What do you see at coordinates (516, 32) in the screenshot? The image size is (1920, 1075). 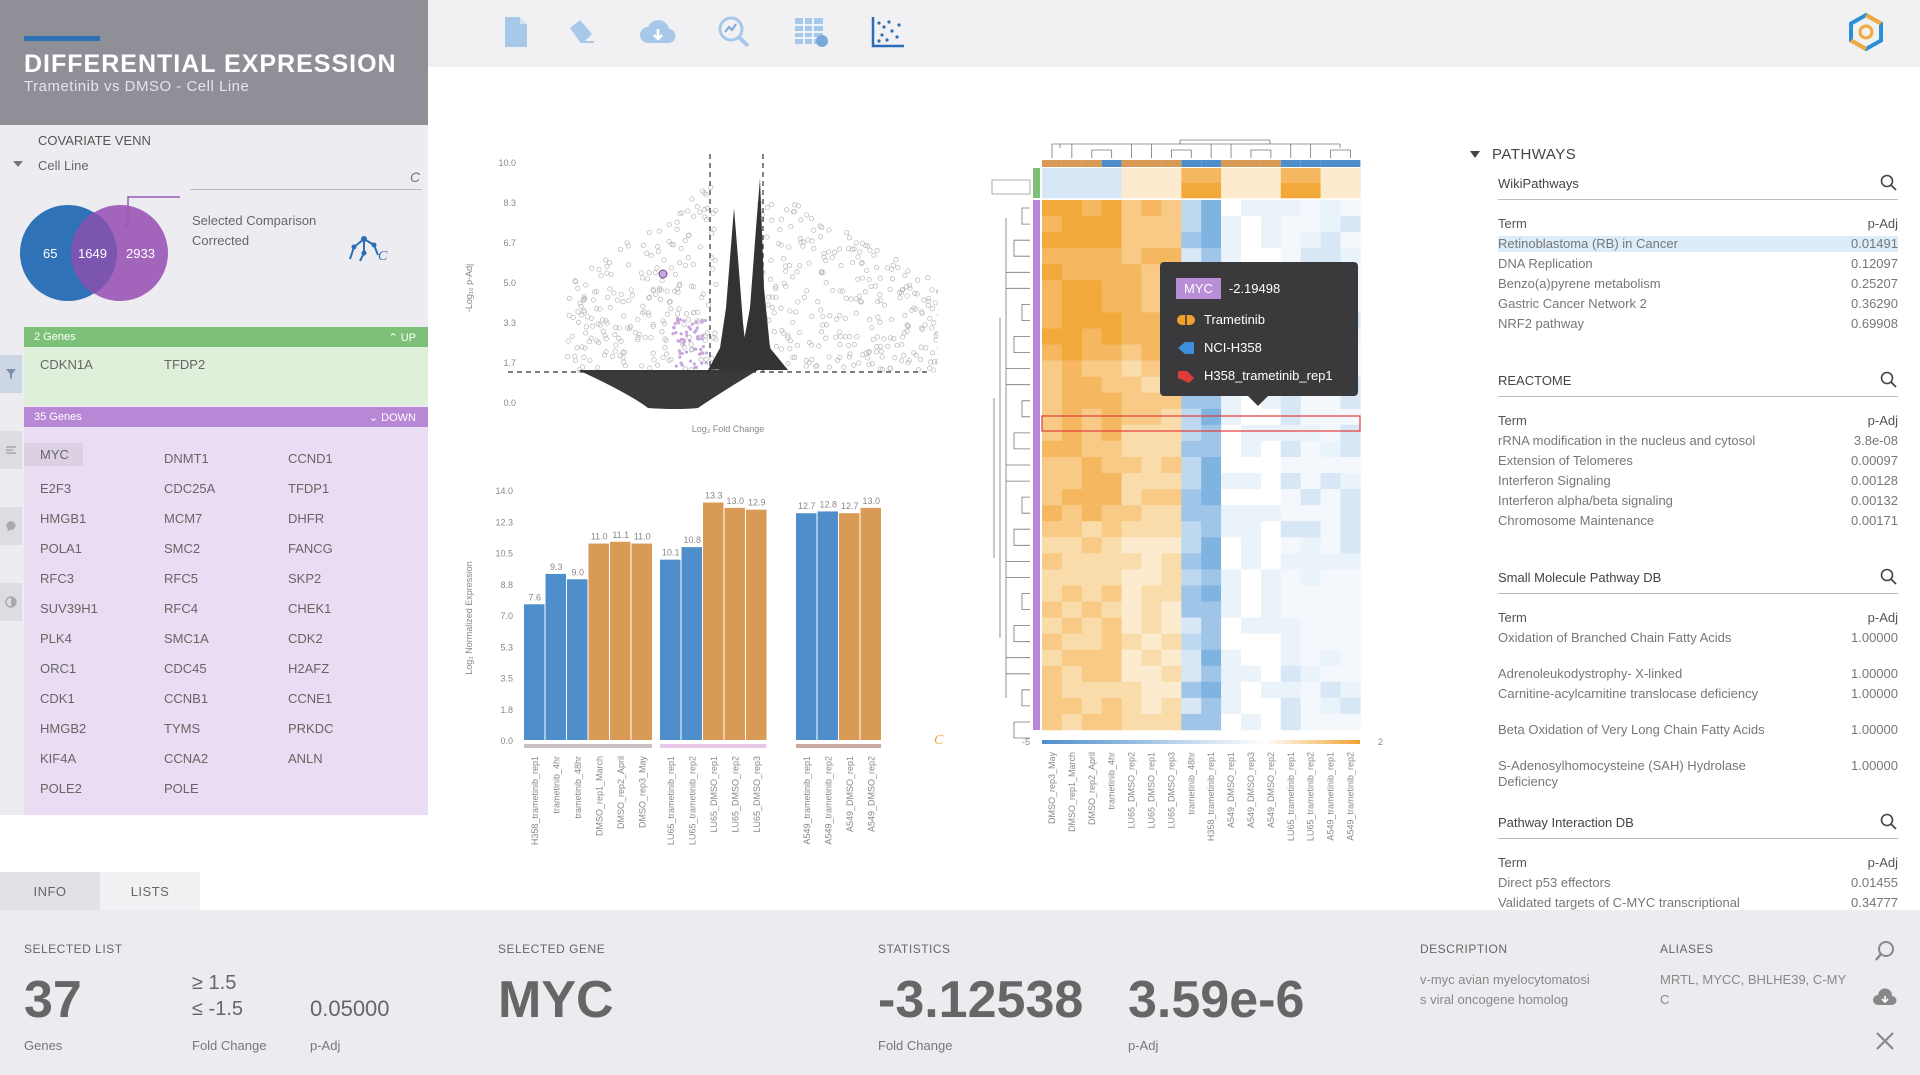 I see `file-icon` at bounding box center [516, 32].